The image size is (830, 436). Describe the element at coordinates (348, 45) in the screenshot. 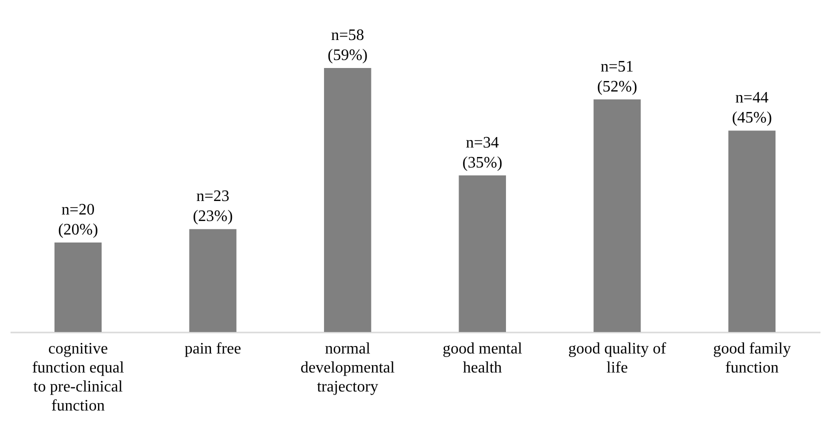

I see `data-label: n=58 (59%)` at that location.